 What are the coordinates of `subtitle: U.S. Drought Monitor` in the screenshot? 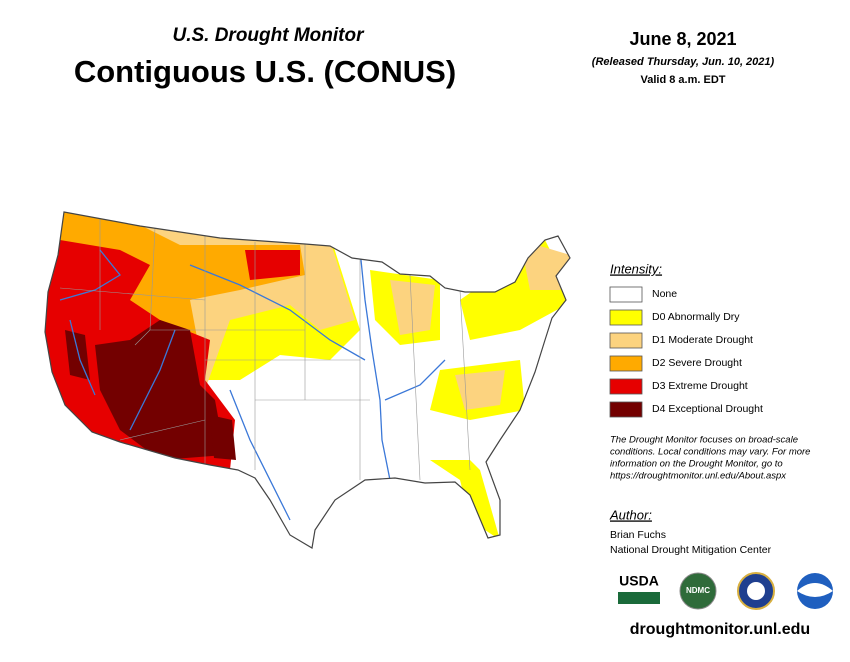 It's located at (268, 35).